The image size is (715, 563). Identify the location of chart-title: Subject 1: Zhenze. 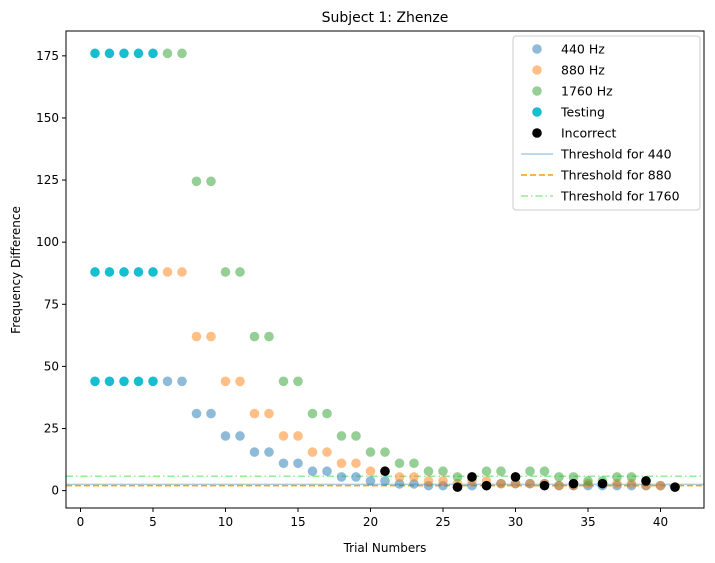
(385, 18).